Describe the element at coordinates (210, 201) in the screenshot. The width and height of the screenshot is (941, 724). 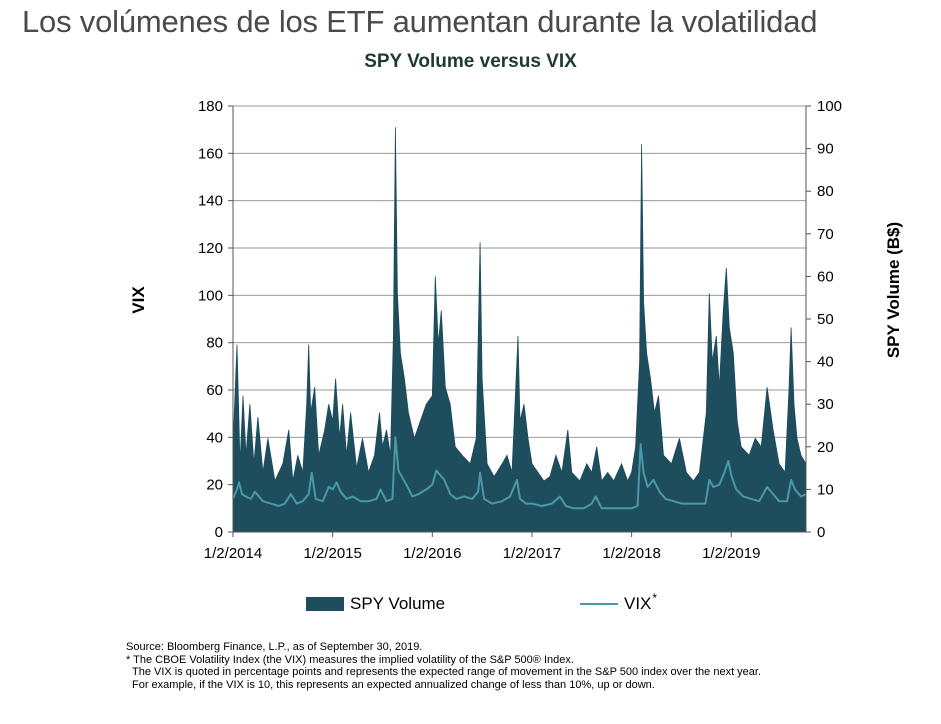
I see `left-tick-label: 140` at that location.